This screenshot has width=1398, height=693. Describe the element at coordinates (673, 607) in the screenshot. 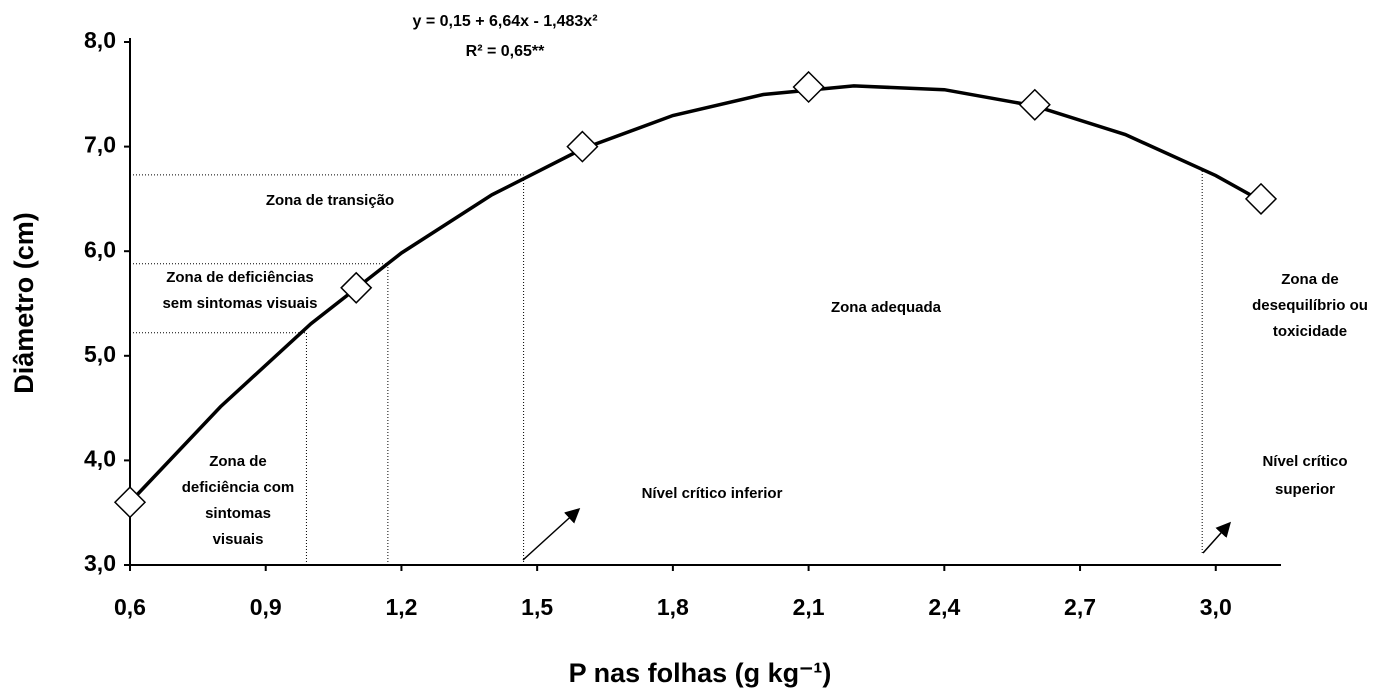

I see `x-tick-label: 1,8` at that location.